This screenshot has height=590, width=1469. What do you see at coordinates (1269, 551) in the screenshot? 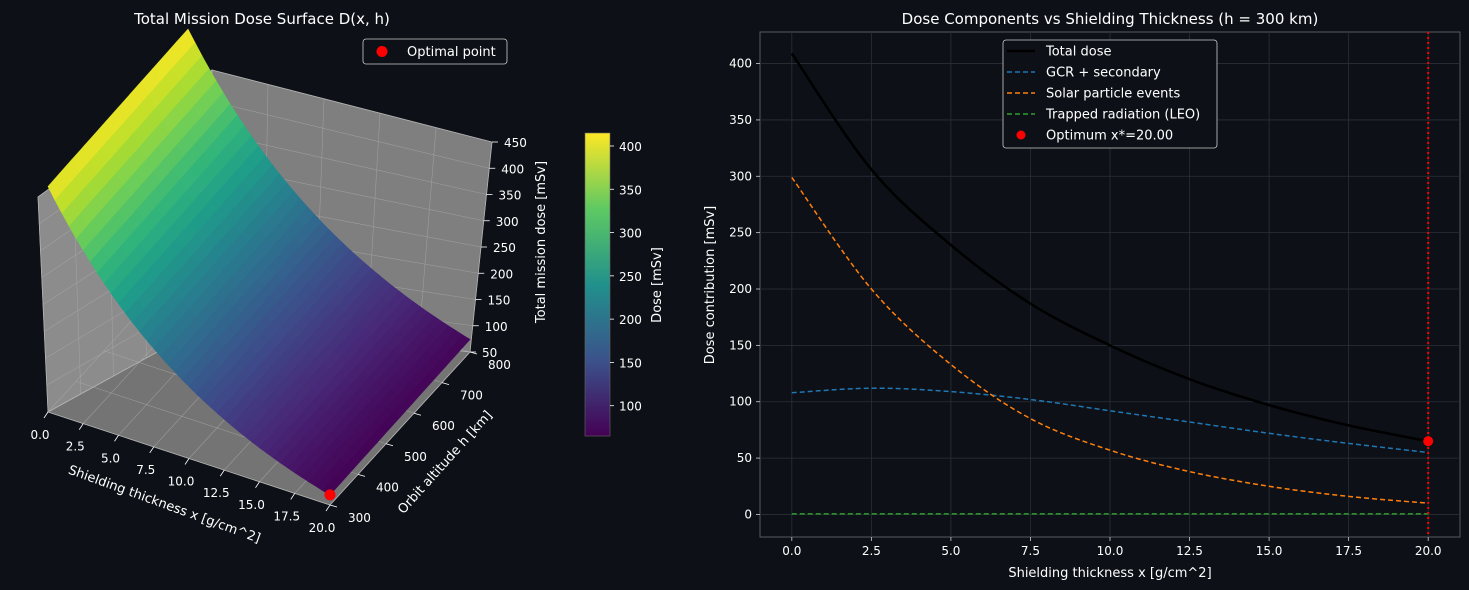
I see `x-tick-label-2d: 15.0` at bounding box center [1269, 551].